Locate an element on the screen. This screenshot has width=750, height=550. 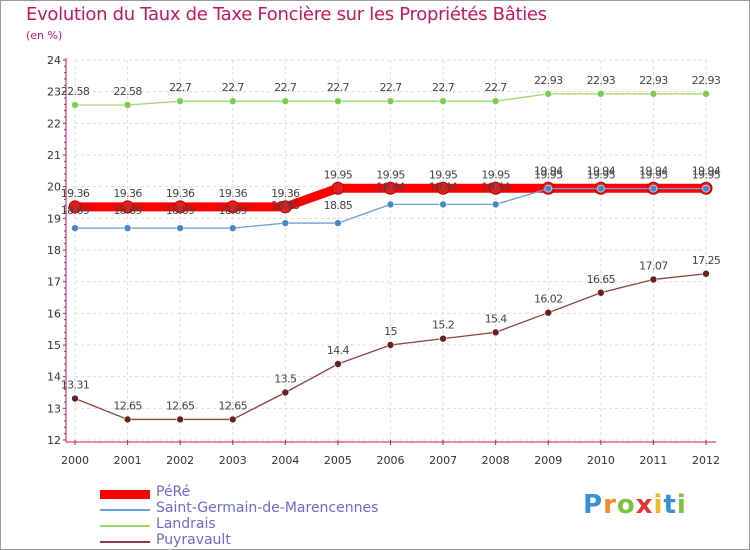
data-label: 15 is located at coordinates (390, 331).